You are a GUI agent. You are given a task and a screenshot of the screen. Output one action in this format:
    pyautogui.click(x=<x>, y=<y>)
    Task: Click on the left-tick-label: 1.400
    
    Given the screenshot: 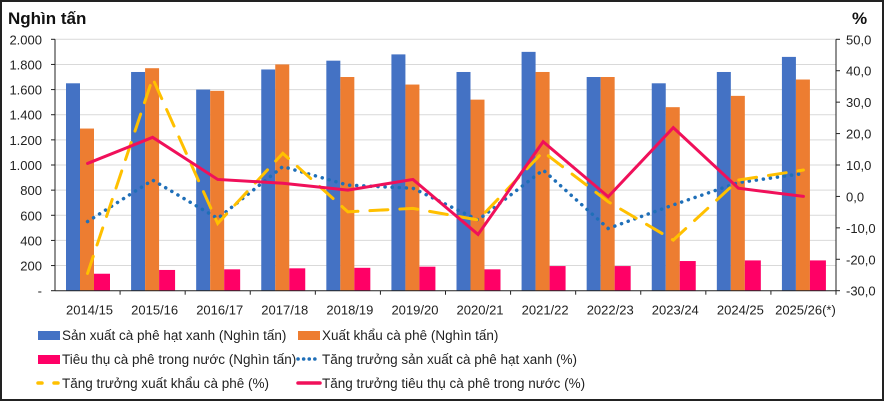 What is the action you would take?
    pyautogui.click(x=25, y=115)
    